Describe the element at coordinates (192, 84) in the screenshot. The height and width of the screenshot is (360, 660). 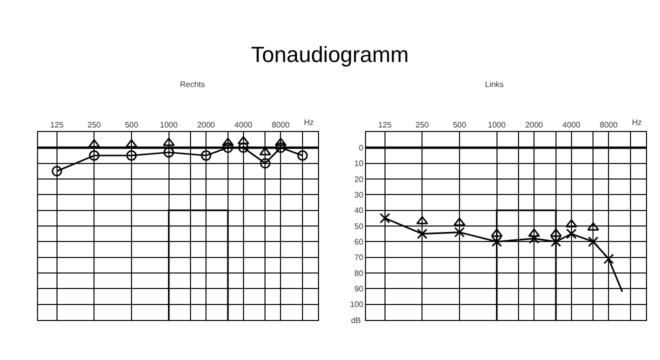
I see `chart-title: Rechts` at that location.